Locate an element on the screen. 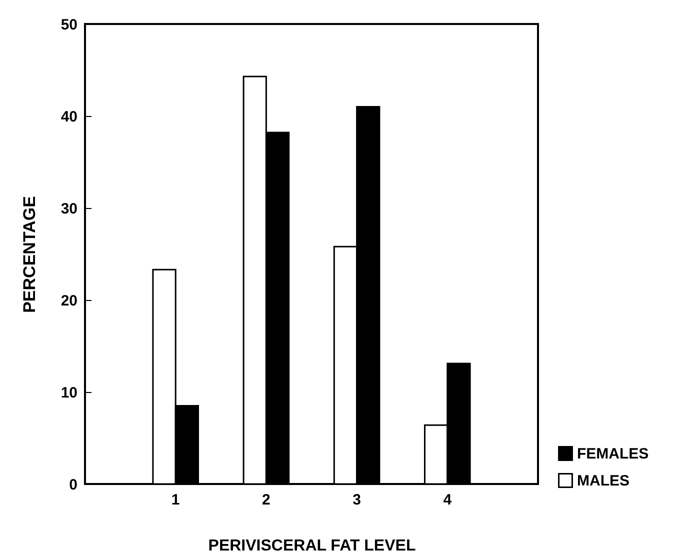 The height and width of the screenshot is (553, 697). y-tick-label: 0 is located at coordinates (73, 485).